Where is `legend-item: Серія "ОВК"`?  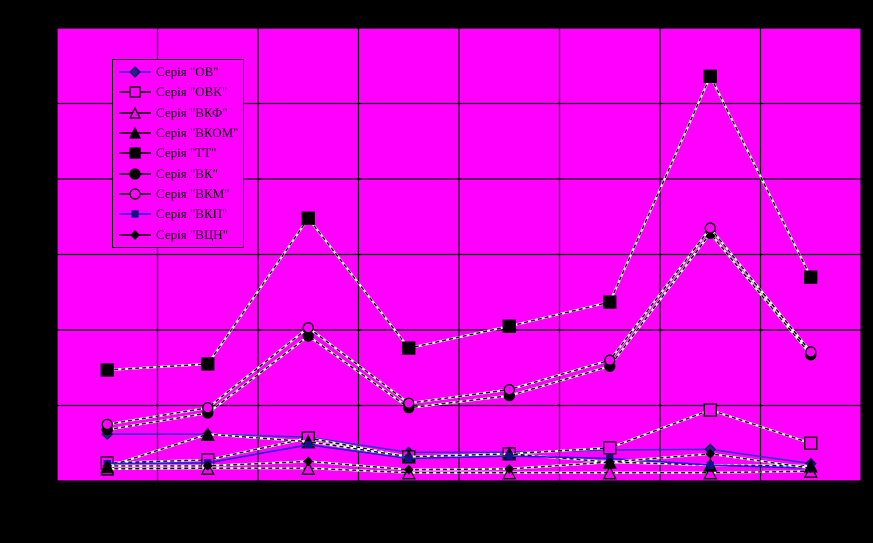 legend-item: Серія "ОВК" is located at coordinates (180, 92).